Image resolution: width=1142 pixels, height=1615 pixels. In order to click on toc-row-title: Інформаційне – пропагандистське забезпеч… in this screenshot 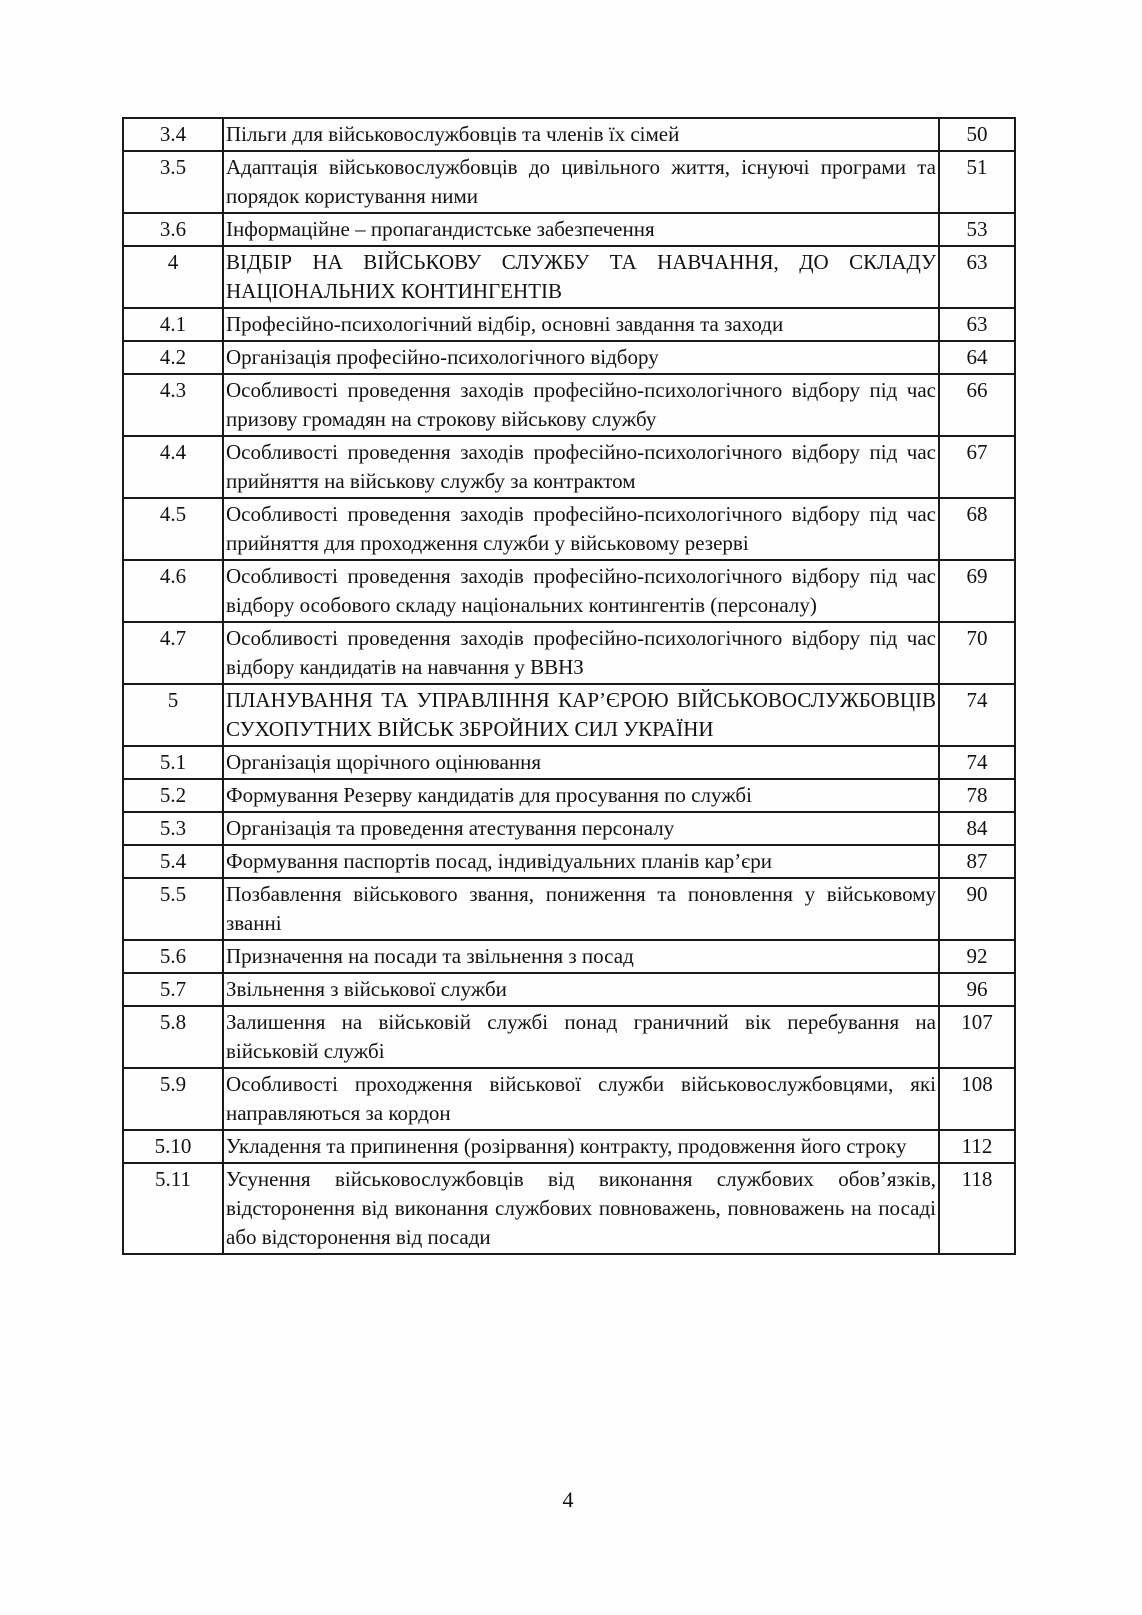, I will do `click(581, 229)`.